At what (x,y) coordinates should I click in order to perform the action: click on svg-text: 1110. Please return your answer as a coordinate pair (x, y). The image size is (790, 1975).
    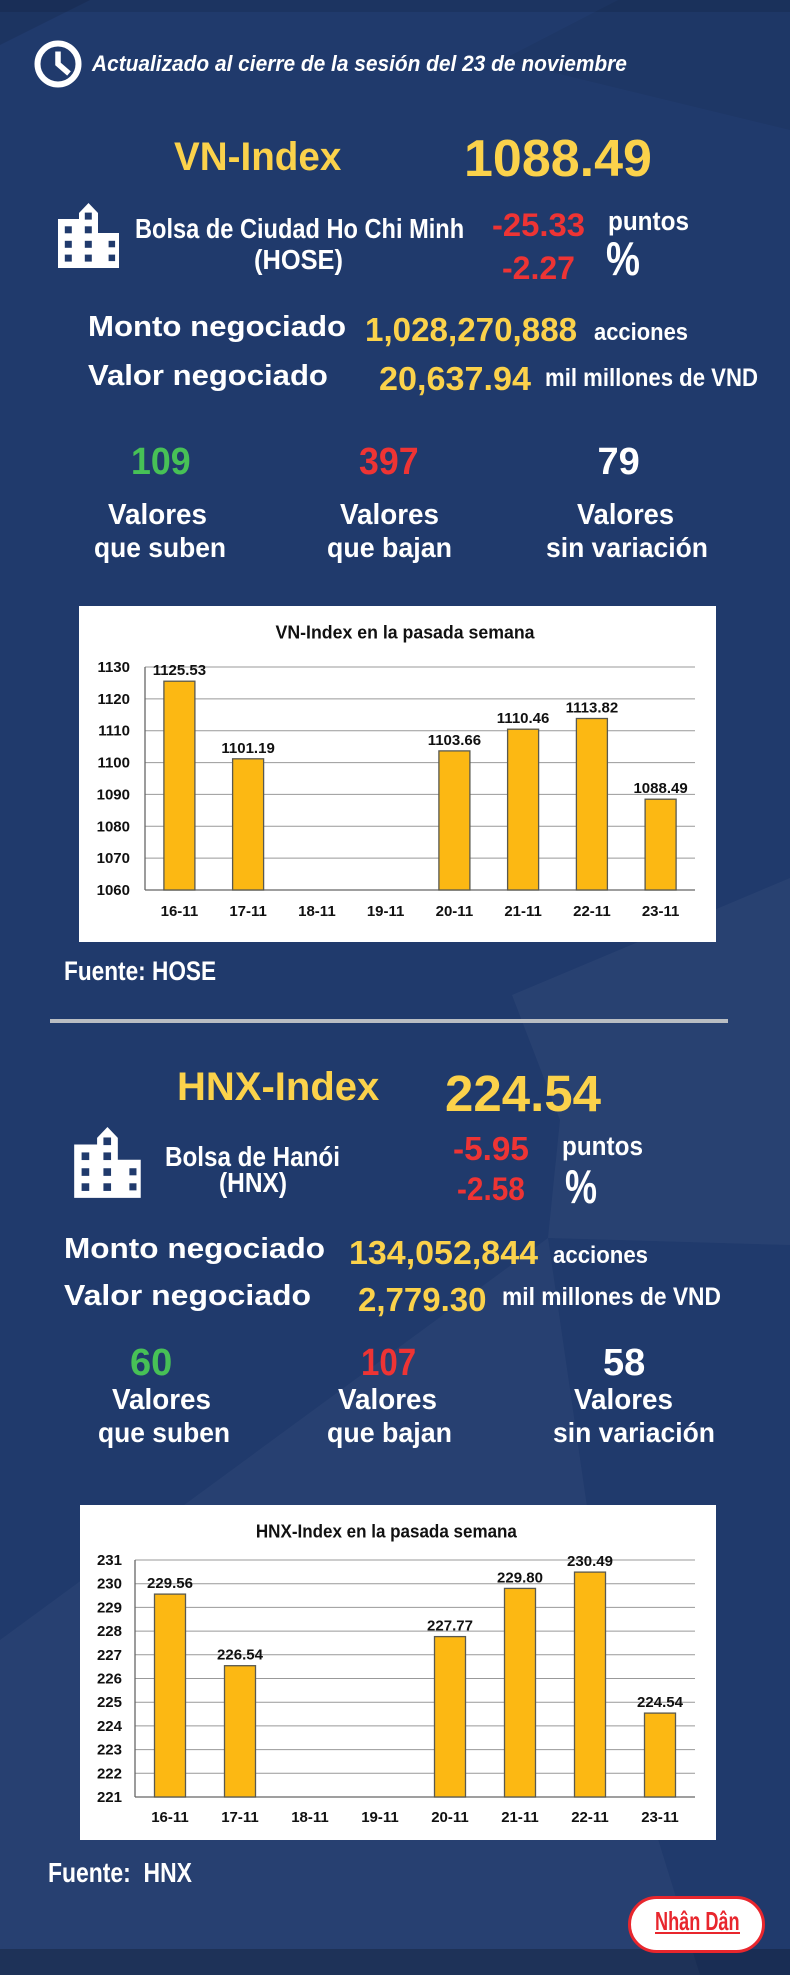
    Looking at the image, I should click on (114, 731).